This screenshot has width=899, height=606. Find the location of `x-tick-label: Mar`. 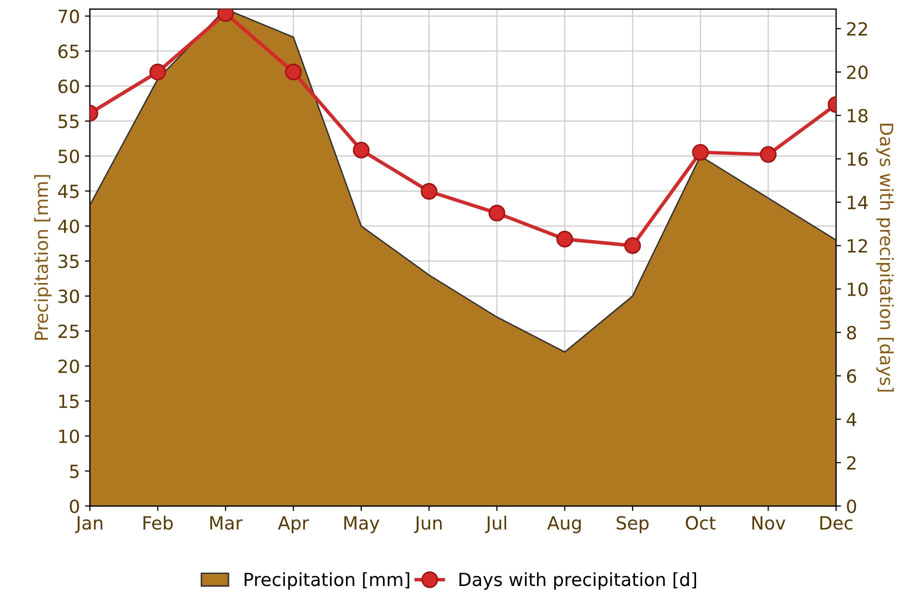

x-tick-label: Mar is located at coordinates (226, 523).